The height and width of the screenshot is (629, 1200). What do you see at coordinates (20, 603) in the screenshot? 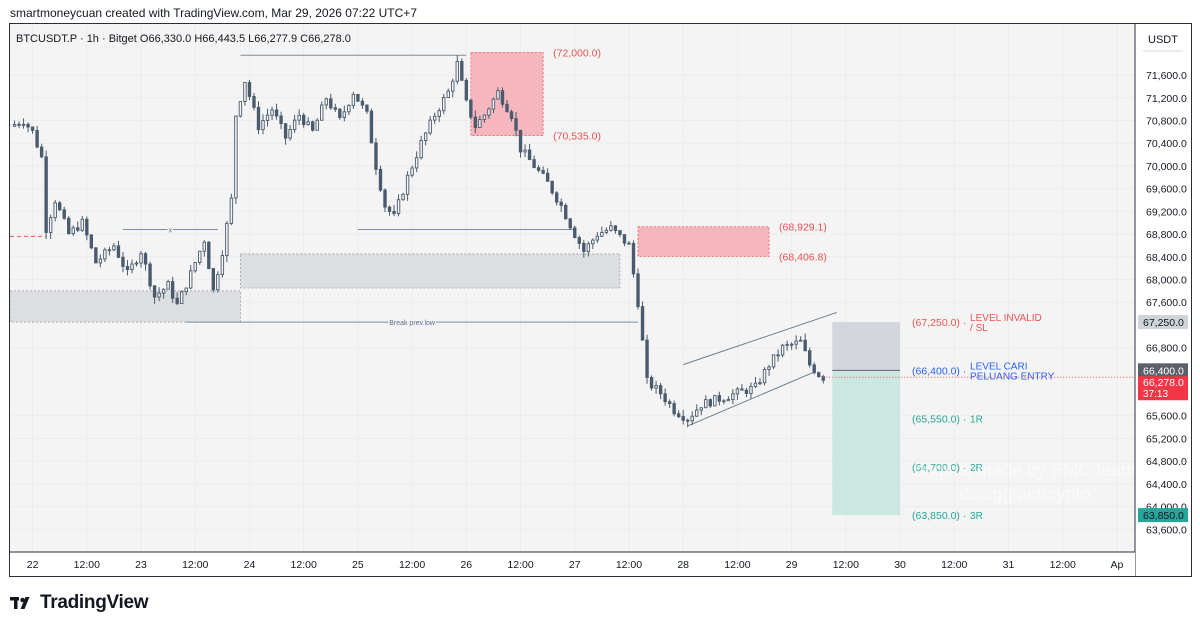
I see `tradingview-logo-icon` at bounding box center [20, 603].